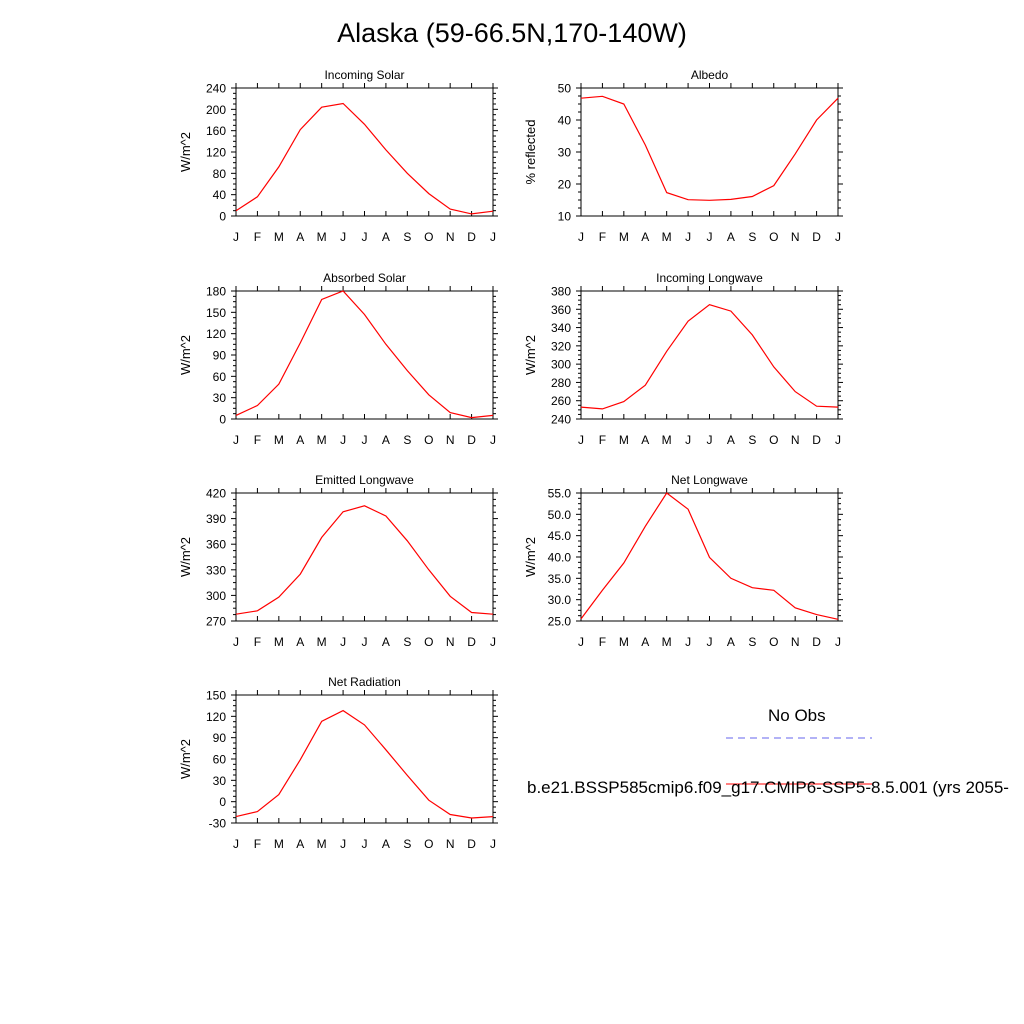  What do you see at coordinates (220, 195) in the screenshot?
I see `y-tick-label: 40` at bounding box center [220, 195].